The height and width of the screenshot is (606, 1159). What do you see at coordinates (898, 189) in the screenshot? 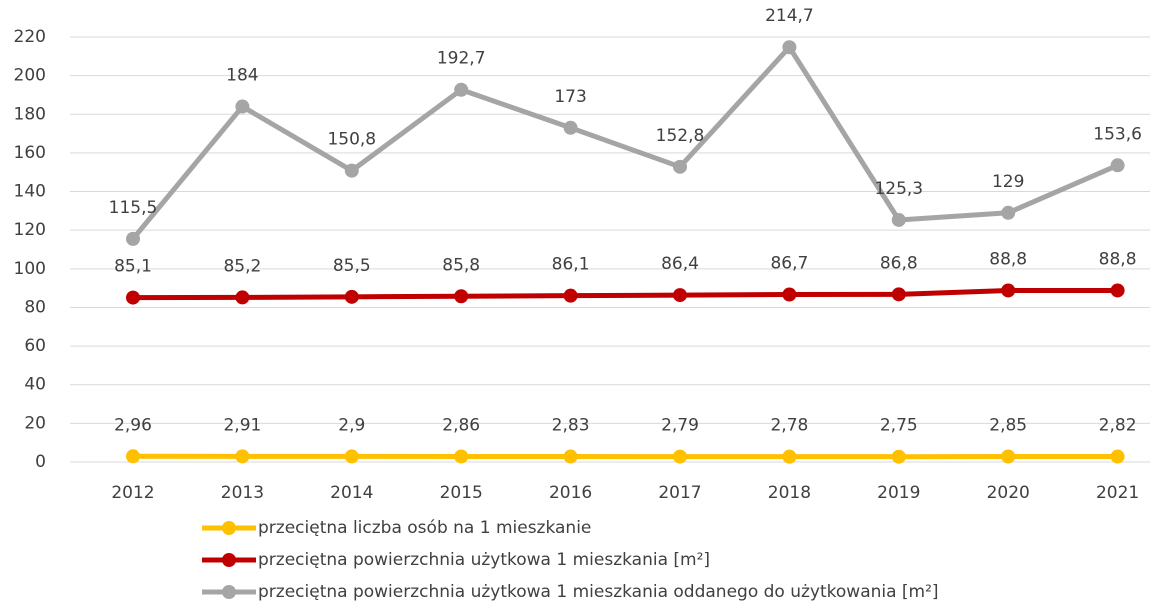
I see `data-label: 125,3` at bounding box center [898, 189].